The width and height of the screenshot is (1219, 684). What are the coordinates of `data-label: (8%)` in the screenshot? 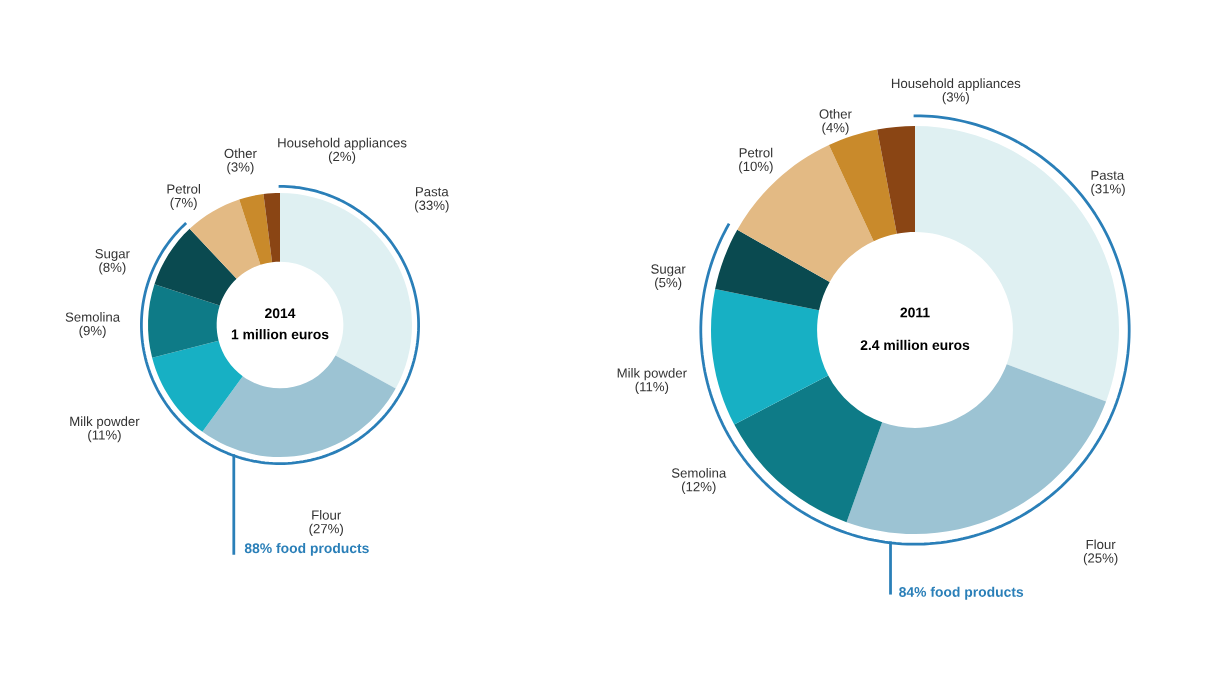 It's located at (112, 268).